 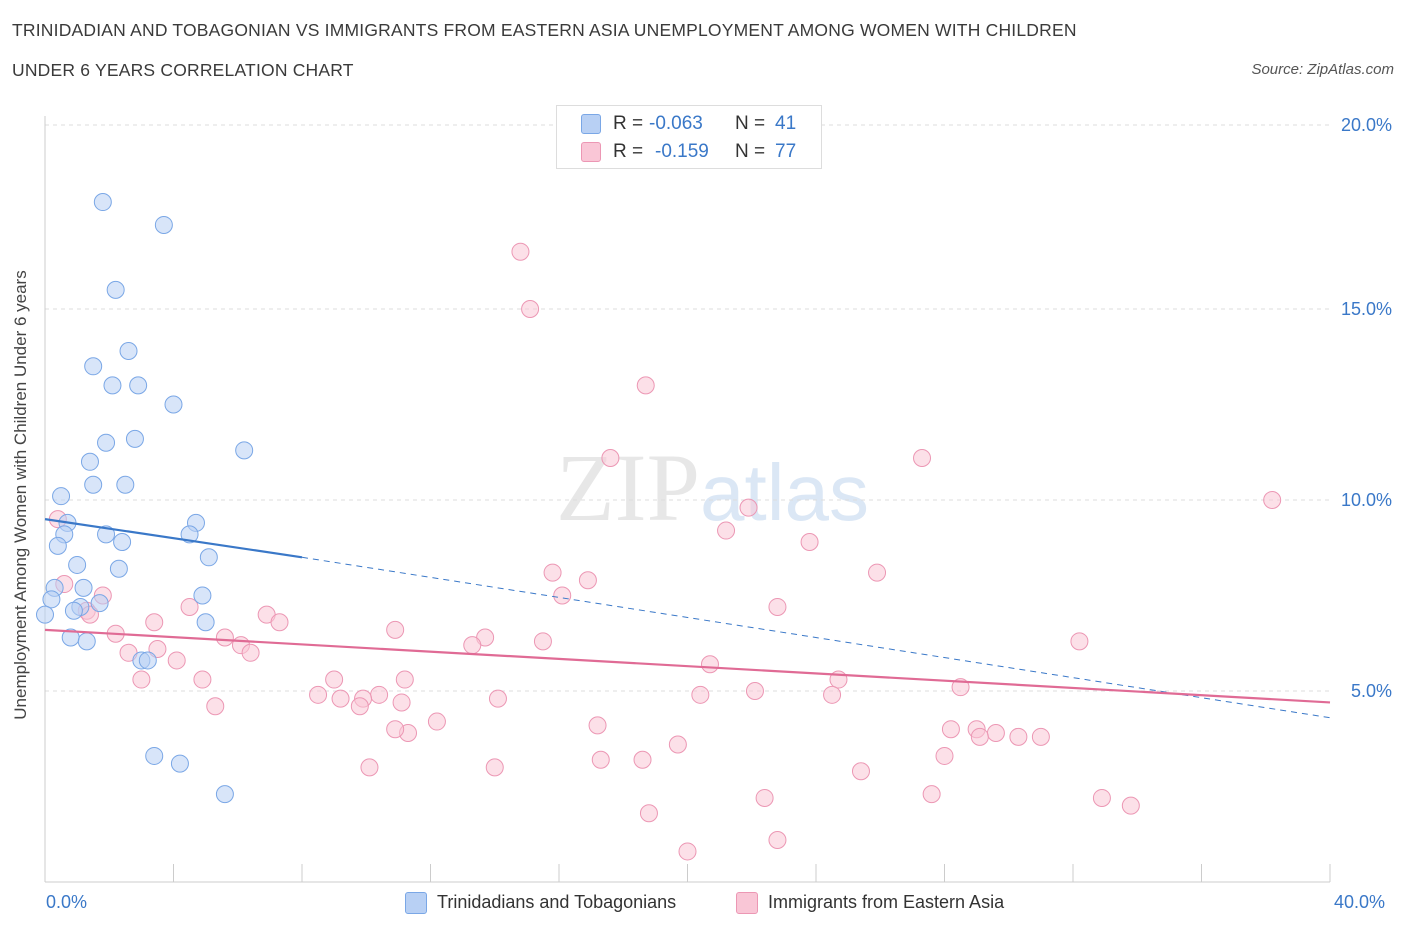 What do you see at coordinates (1322, 69) in the screenshot?
I see `source-label: Source: ZipAtlas.com` at bounding box center [1322, 69].